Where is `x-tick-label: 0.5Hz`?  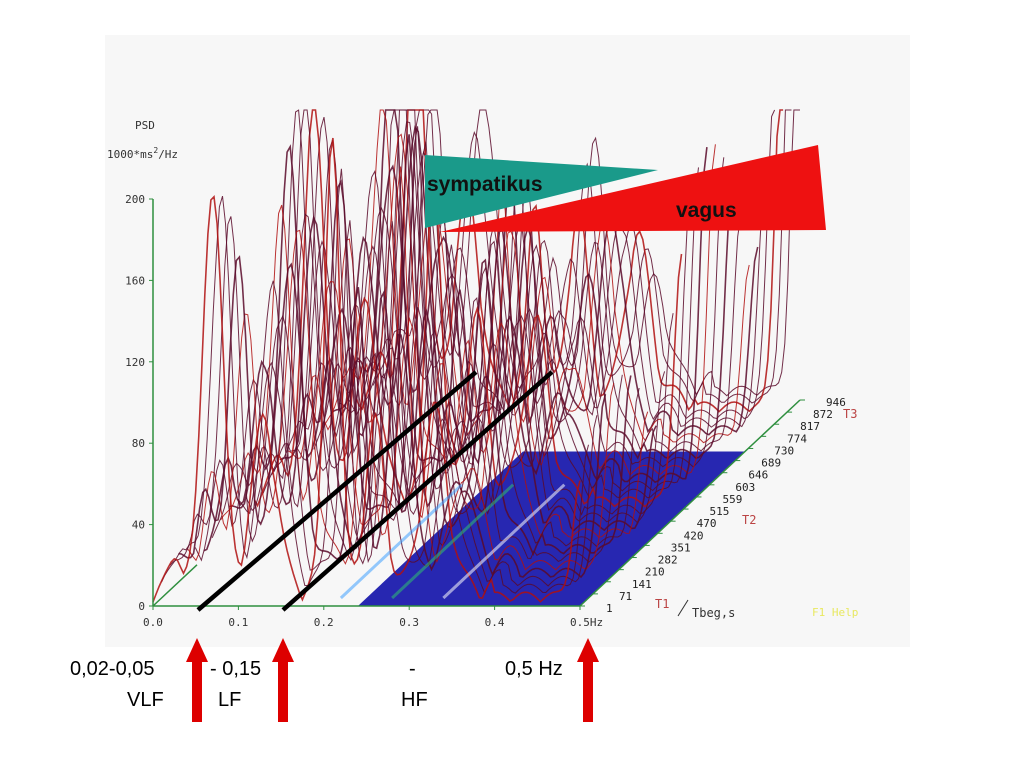 x-tick-label: 0.5Hz is located at coordinates (586, 622).